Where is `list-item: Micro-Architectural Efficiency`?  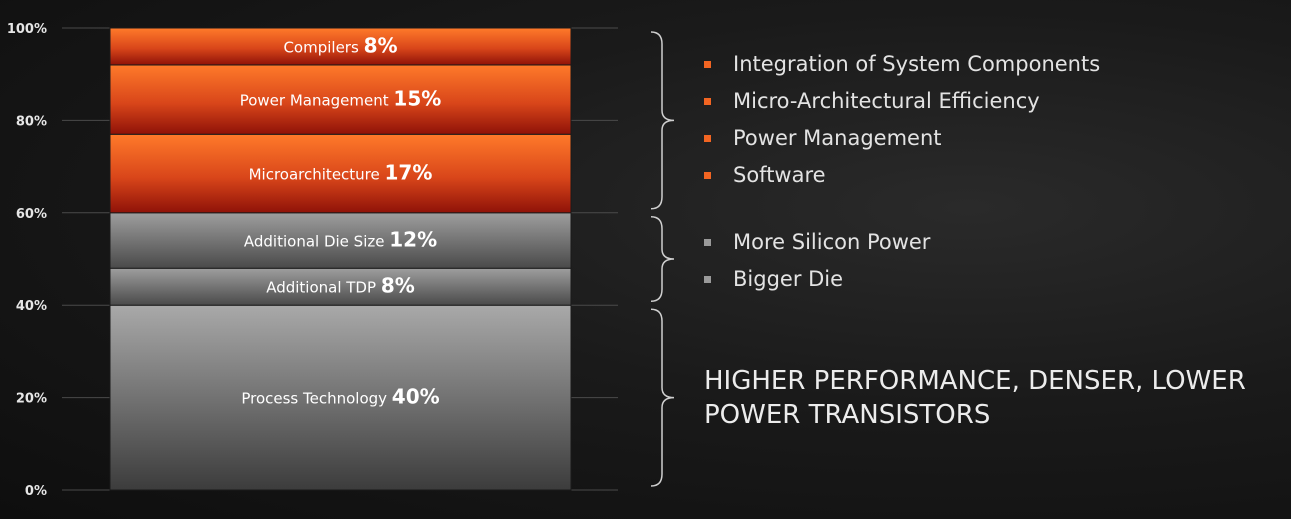 list-item: Micro-Architectural Efficiency is located at coordinates (902, 101).